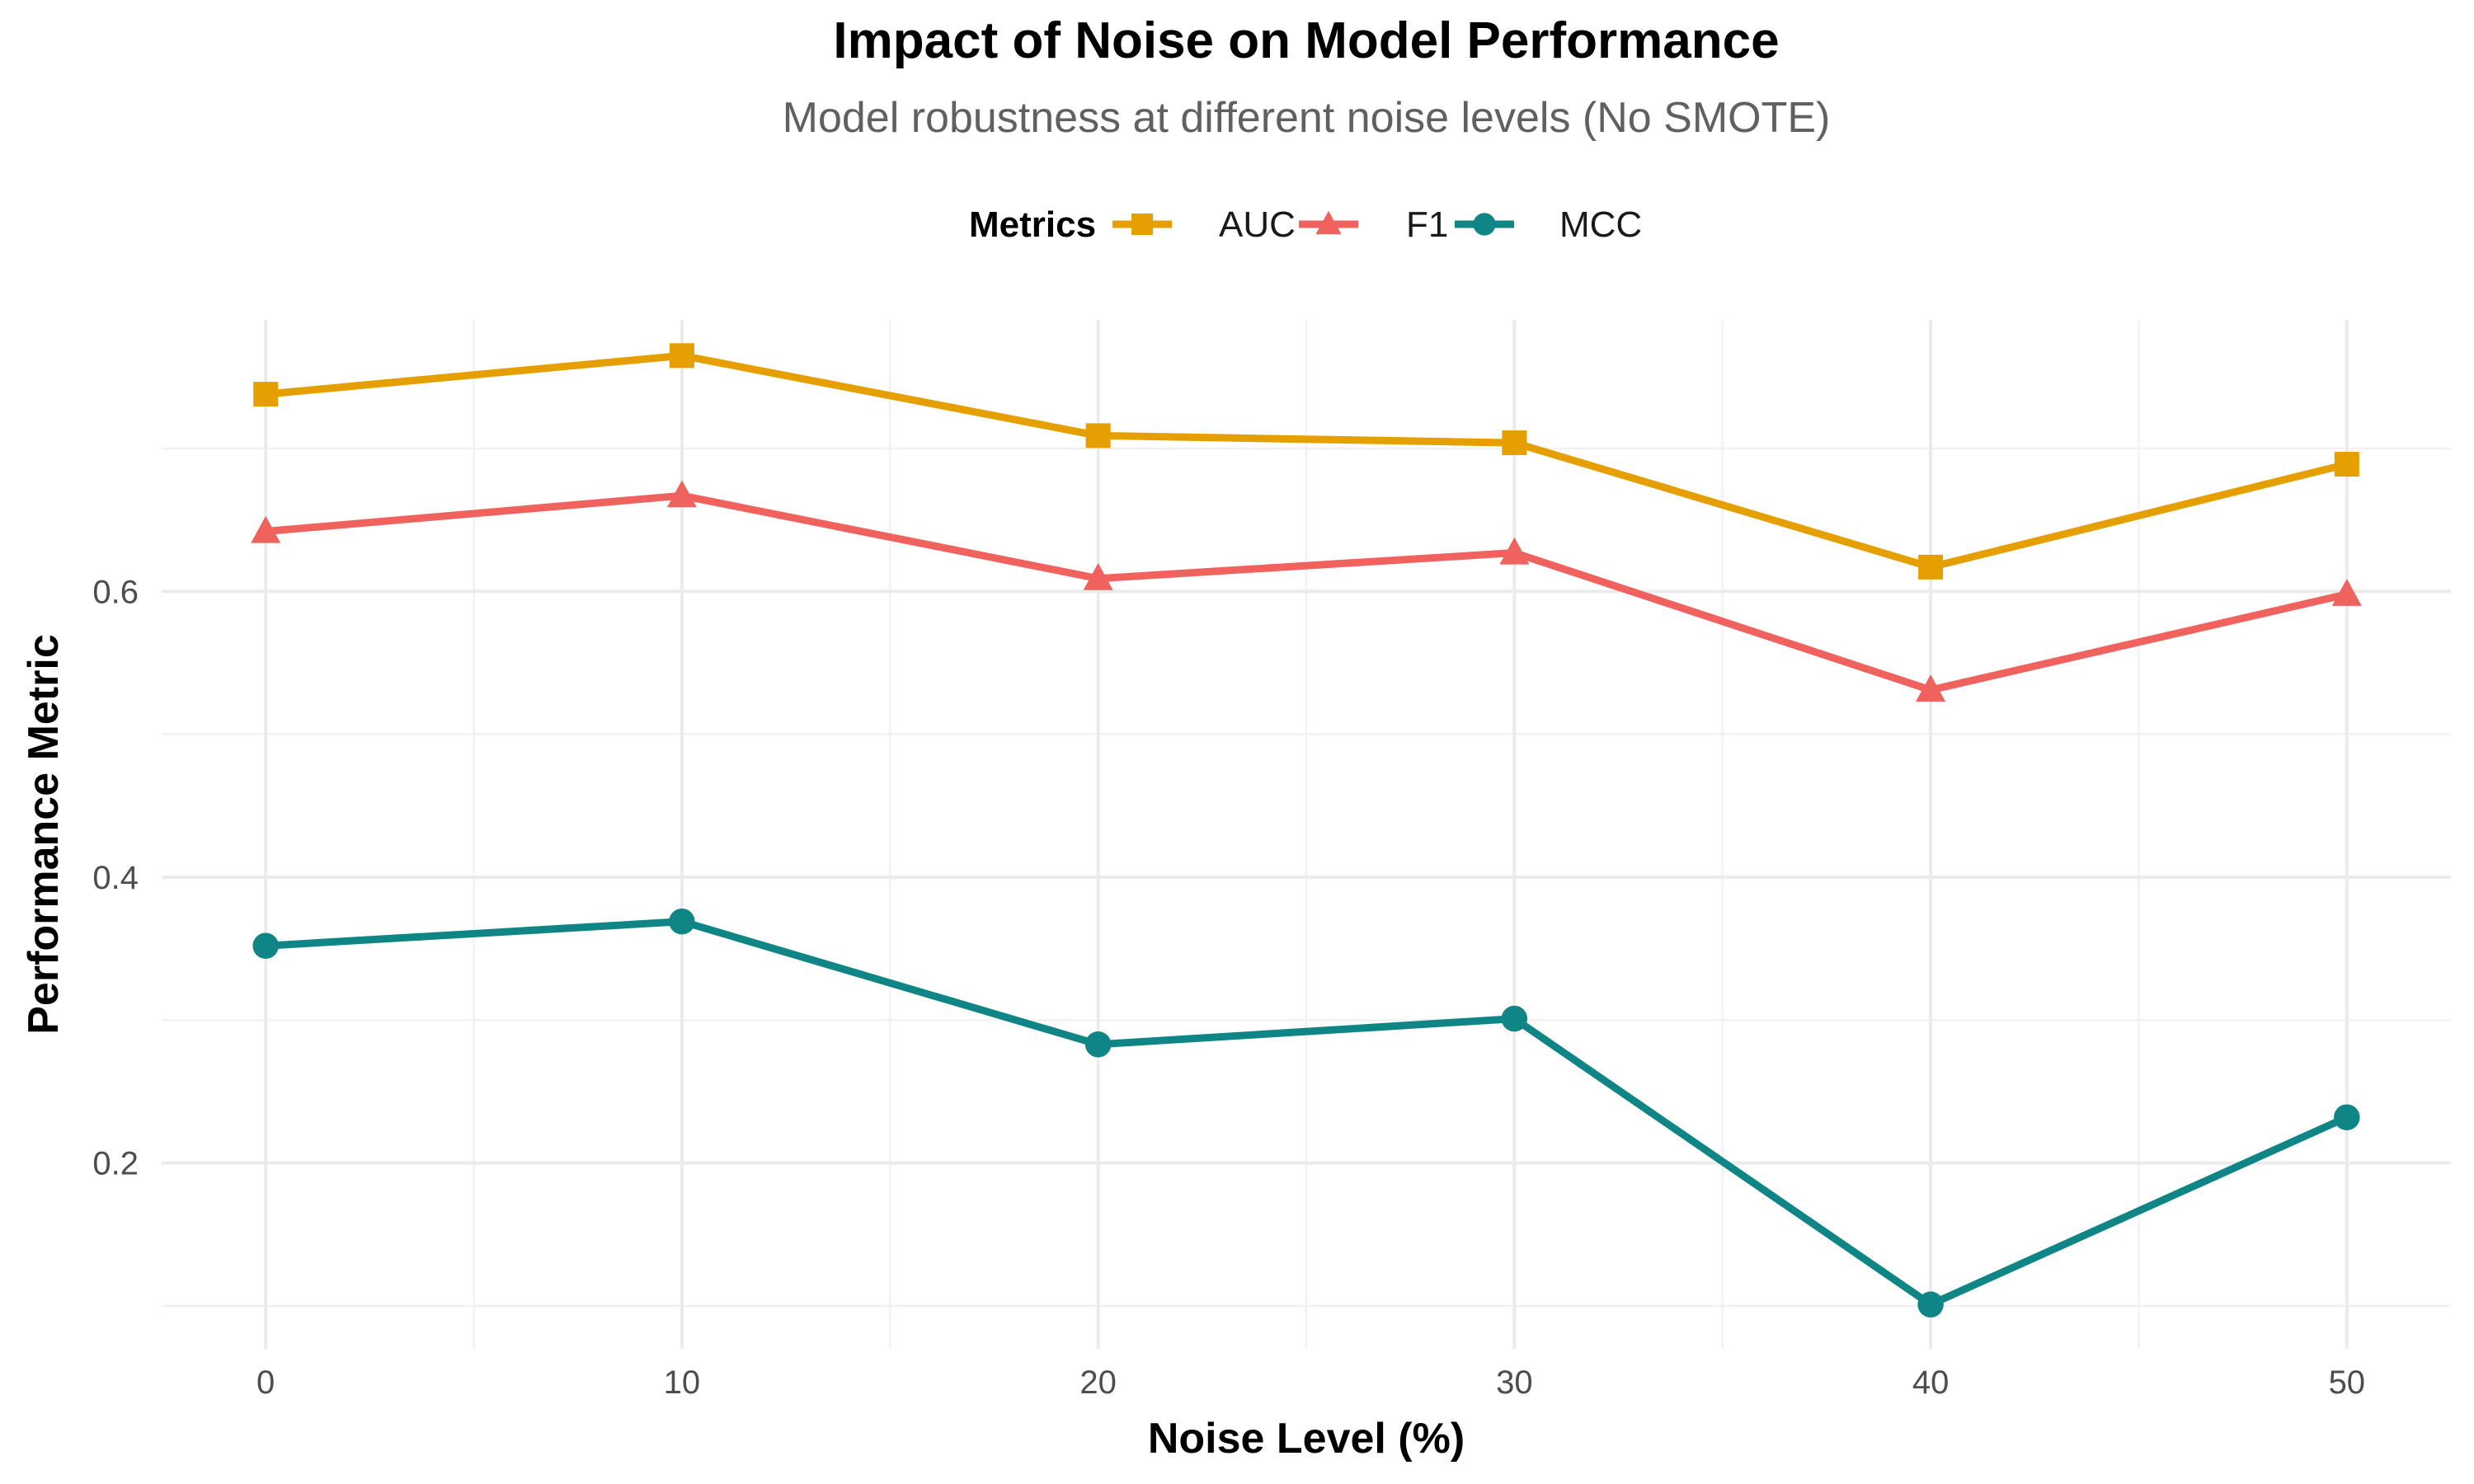  I want to click on legend: Metrics AUC F1 MCC, so click(1305, 224).